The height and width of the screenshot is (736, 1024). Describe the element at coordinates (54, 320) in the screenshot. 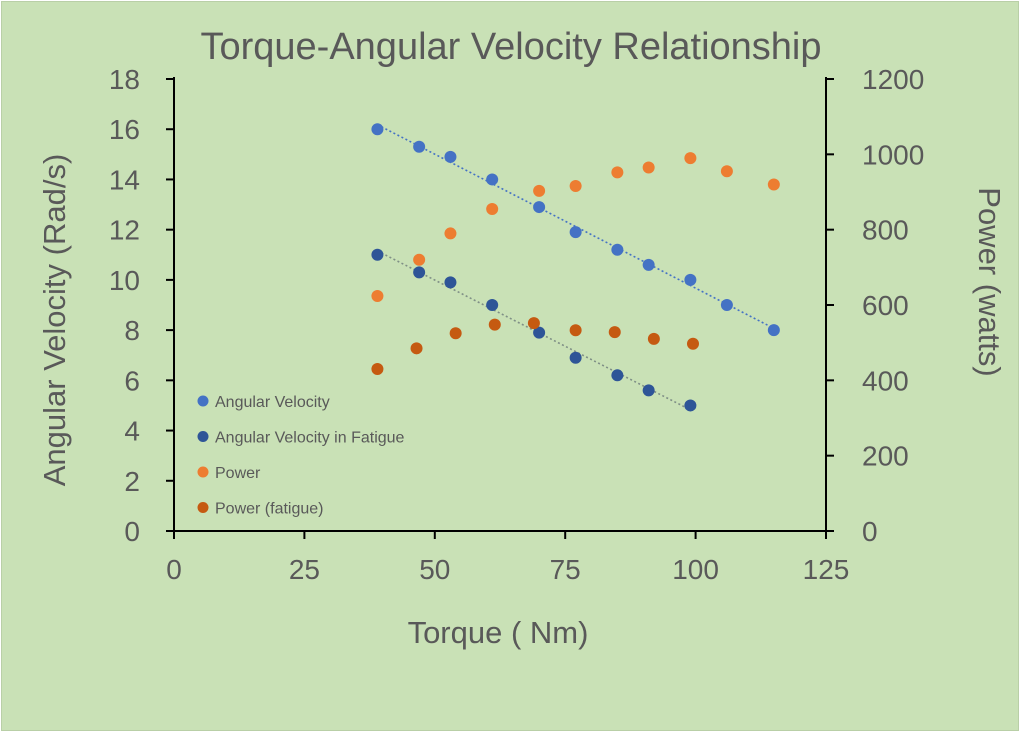

I see `y-axis-label: Angular Velocity (Rad/s)` at that location.